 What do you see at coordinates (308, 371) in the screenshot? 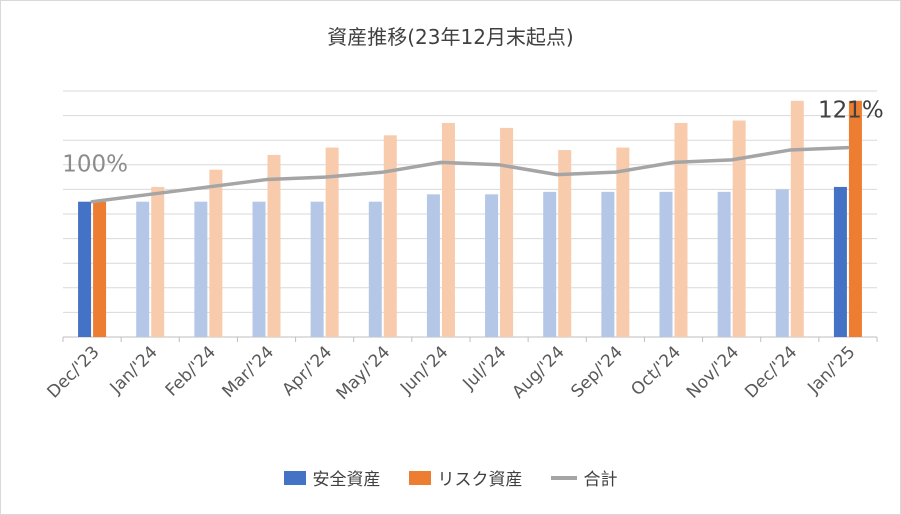
I see `x-tick-label: Apr/'24` at bounding box center [308, 371].